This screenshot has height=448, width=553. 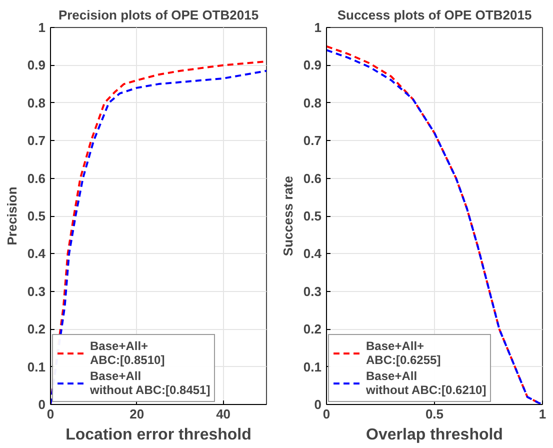 What do you see at coordinates (127, 353) in the screenshot?
I see `legend-label: Base+All+ ABC:[0.8510]` at bounding box center [127, 353].